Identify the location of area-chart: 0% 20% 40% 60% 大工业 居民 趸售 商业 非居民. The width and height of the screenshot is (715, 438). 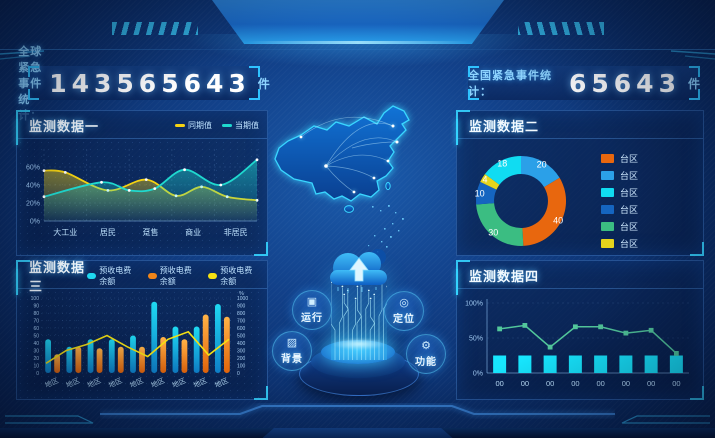
(141, 197).